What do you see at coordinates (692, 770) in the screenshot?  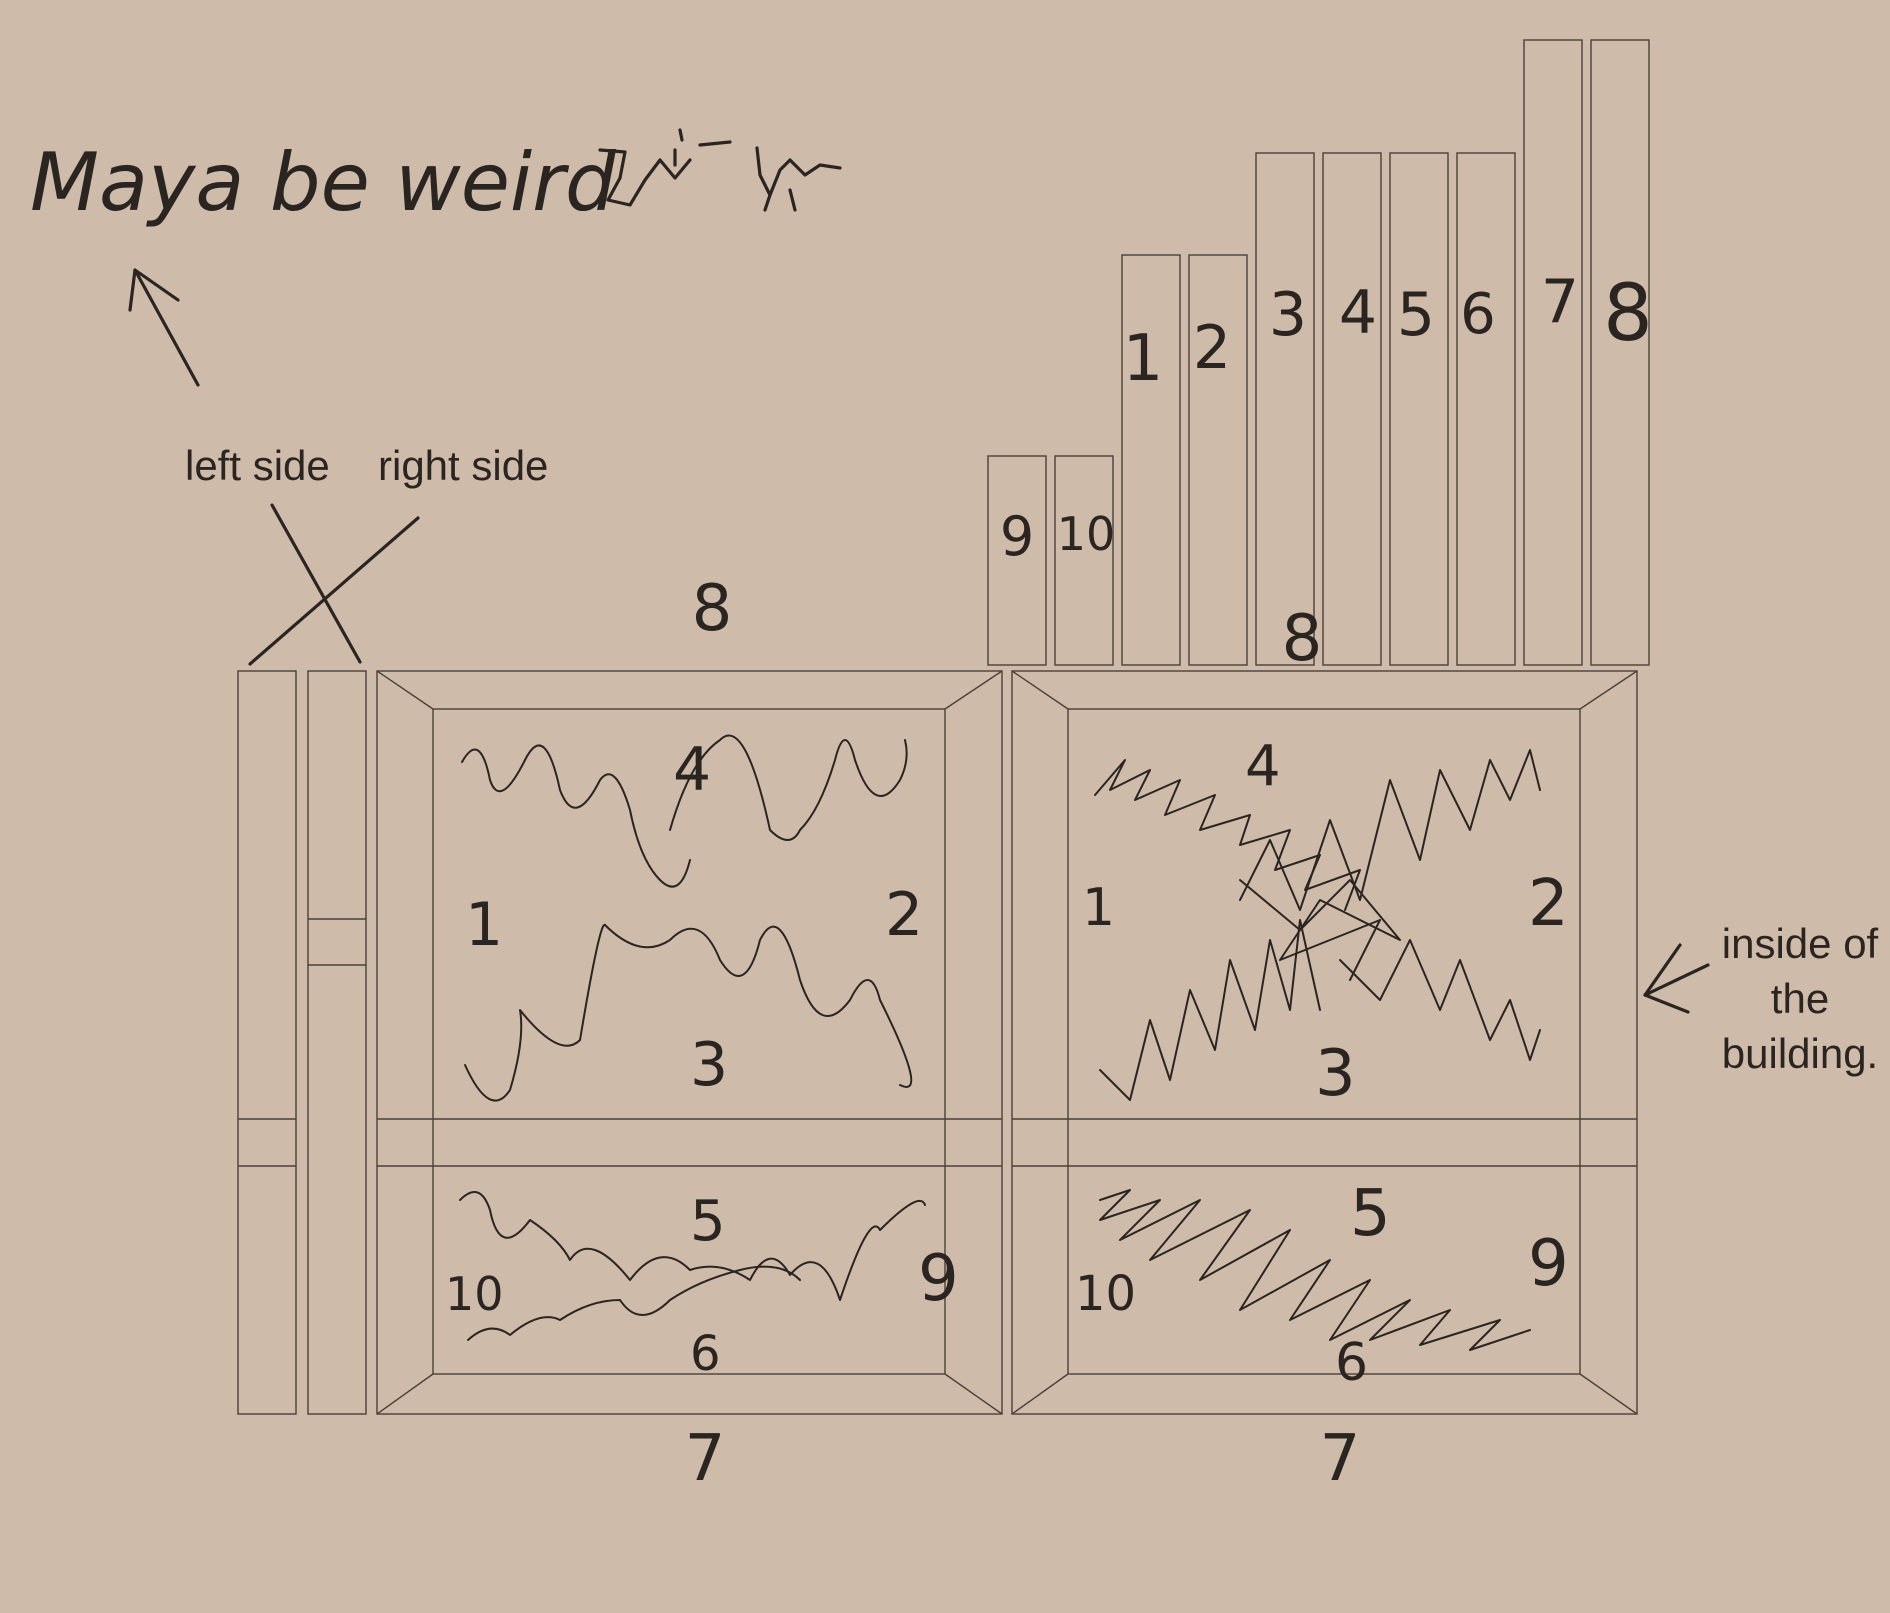 I see `left-panel-section-4: 4` at bounding box center [692, 770].